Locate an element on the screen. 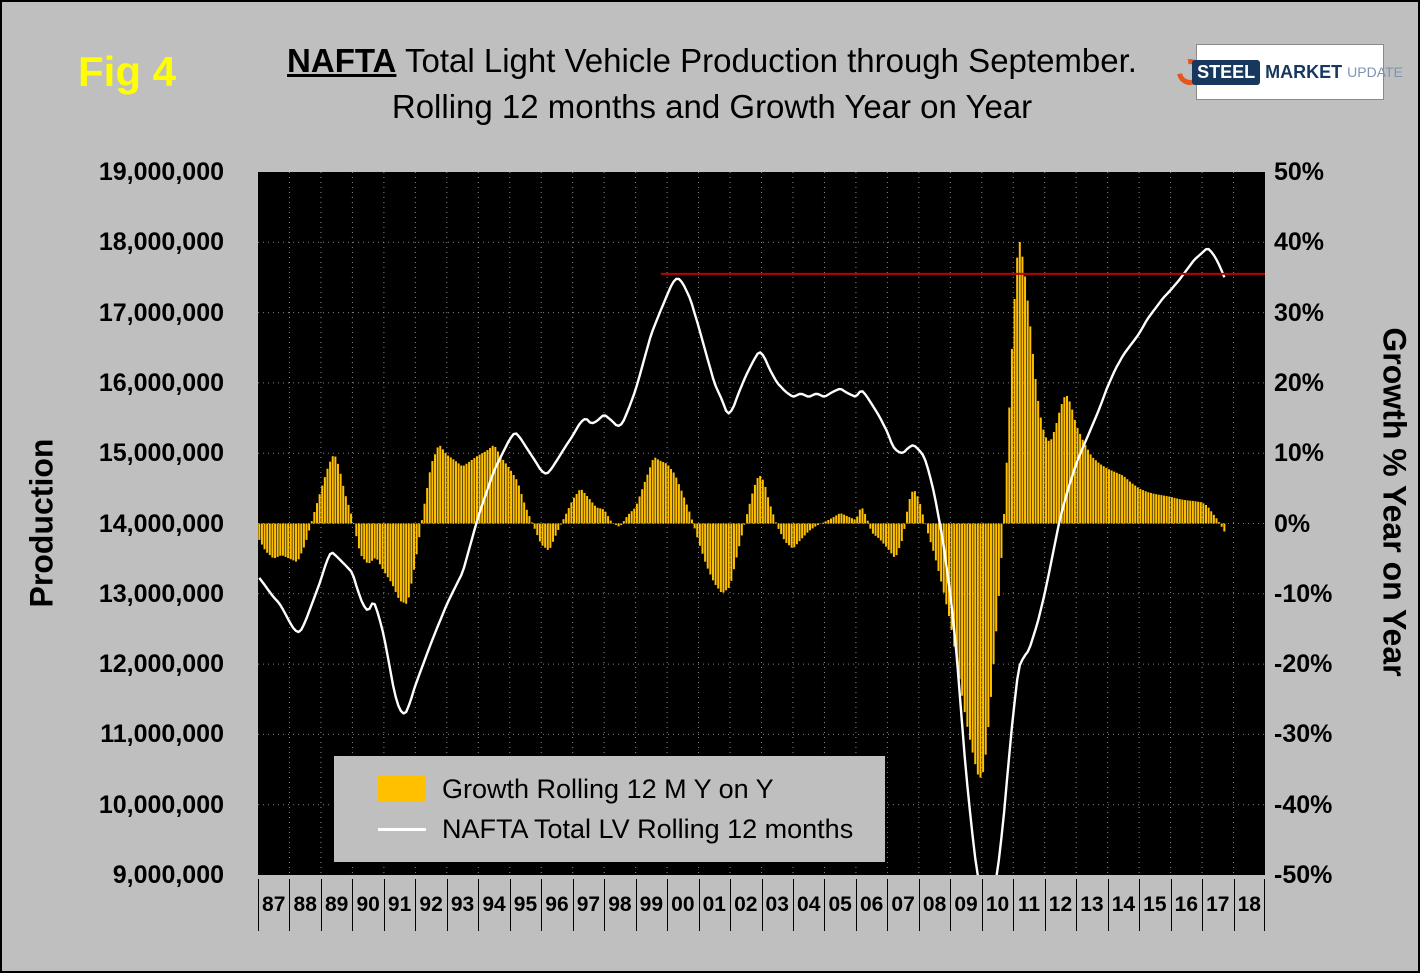  x-axis-tick: 01 is located at coordinates (714, 904).